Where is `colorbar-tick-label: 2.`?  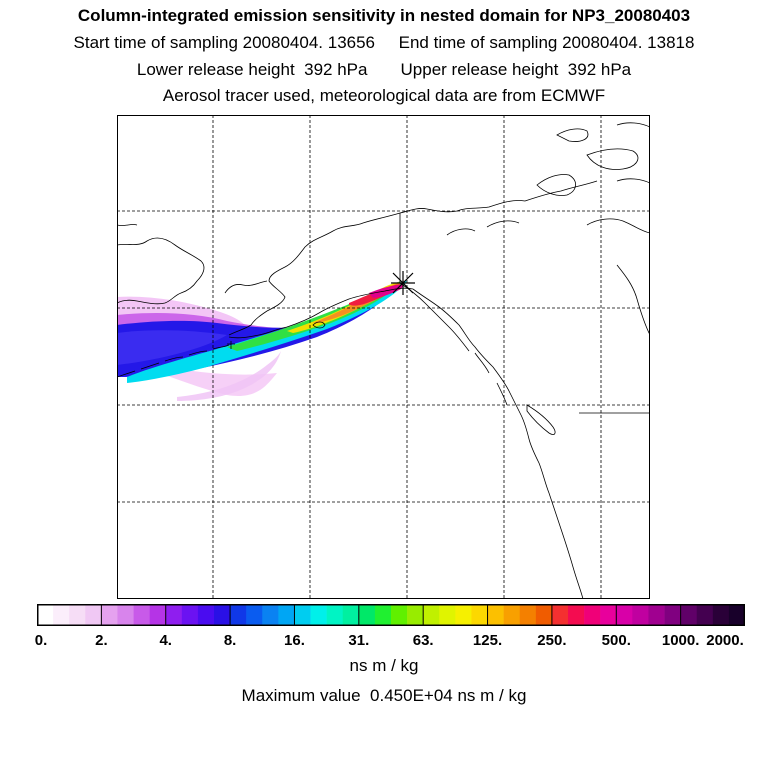
colorbar-tick-label: 2. is located at coordinates (101, 640).